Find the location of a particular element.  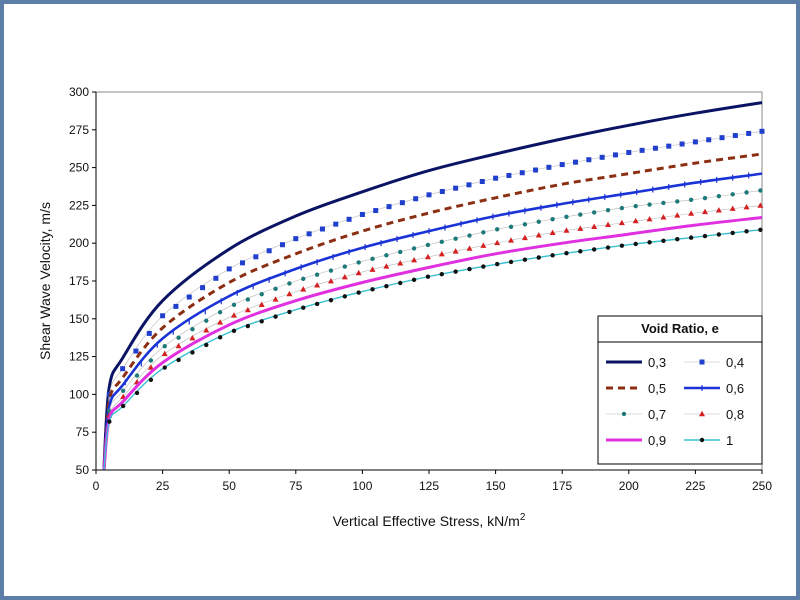

x-tick-label: 100 is located at coordinates (362, 486).